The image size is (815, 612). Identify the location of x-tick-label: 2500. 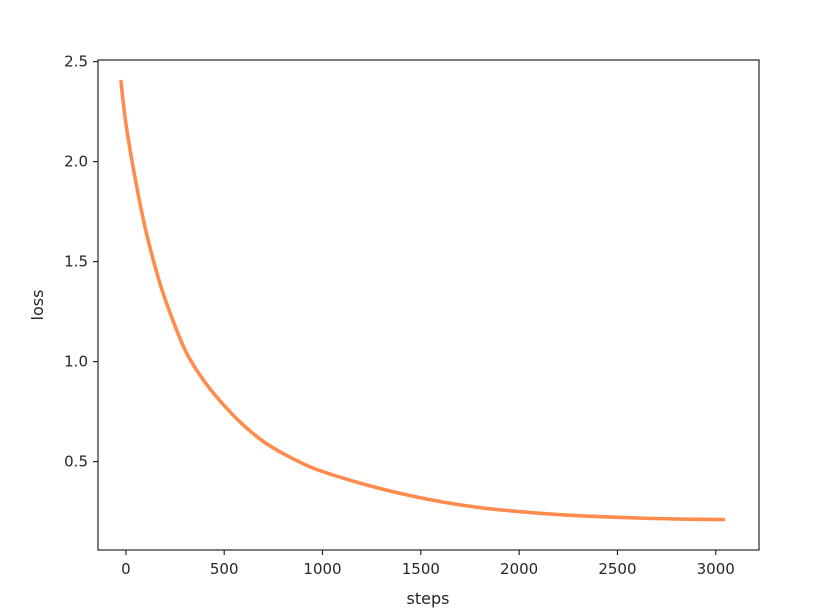
(617, 569).